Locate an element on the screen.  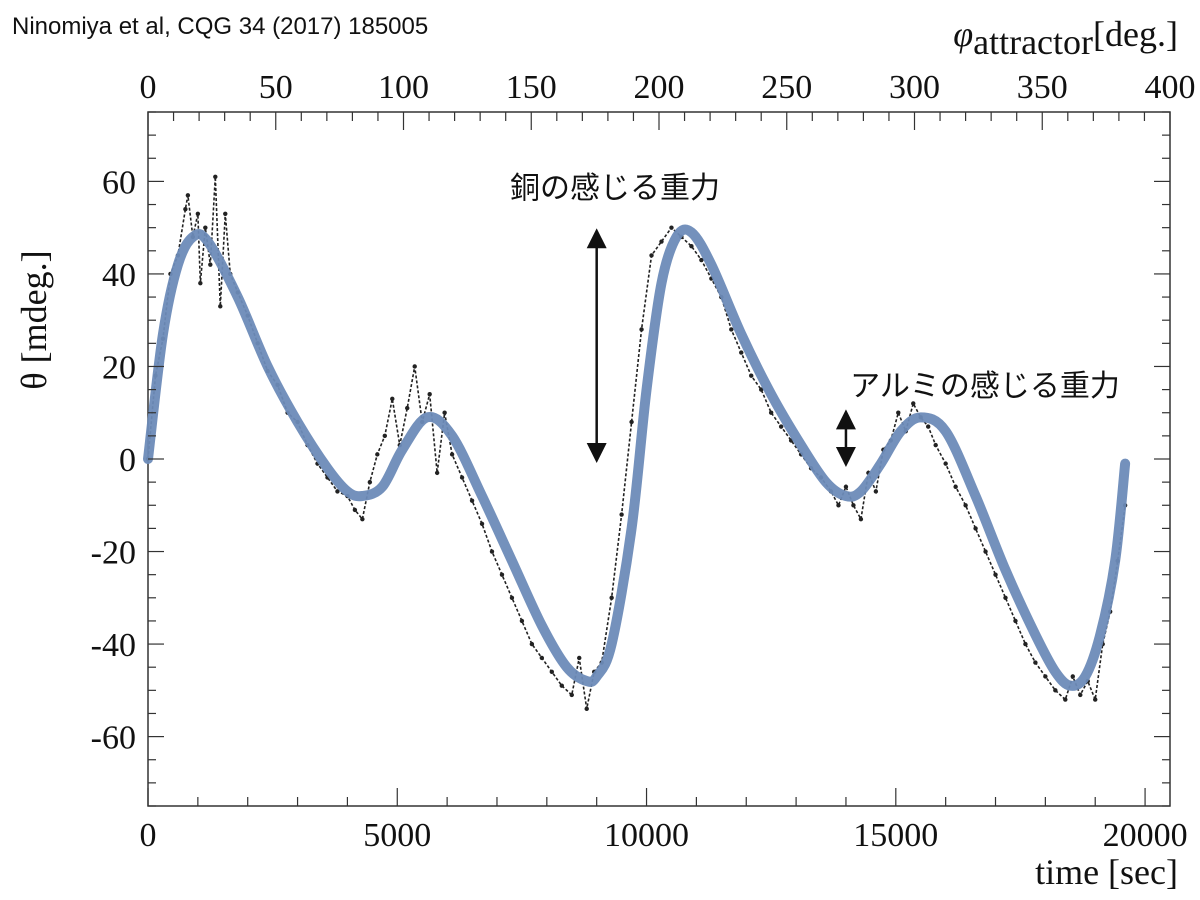
x-tick-label: 5000 is located at coordinates (397, 835).